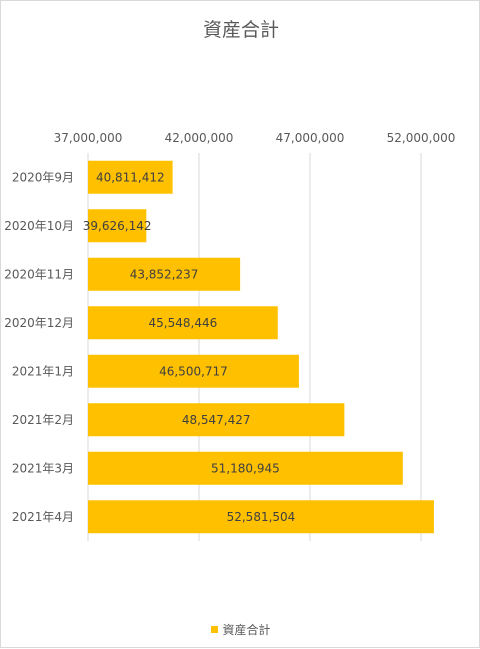 The height and width of the screenshot is (649, 480). What do you see at coordinates (246, 630) in the screenshot?
I see `legend-label: 資産合計` at bounding box center [246, 630].